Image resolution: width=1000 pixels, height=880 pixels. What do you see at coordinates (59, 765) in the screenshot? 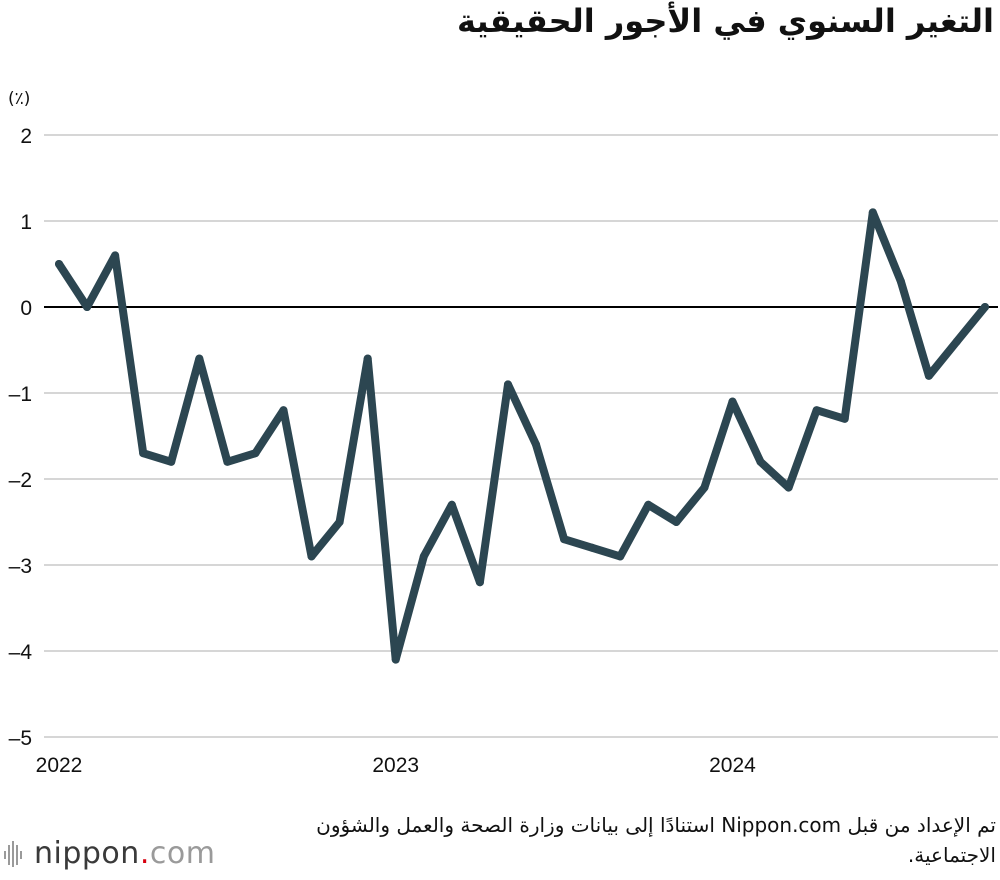
I see `x-tick-label: 2022` at bounding box center [59, 765].